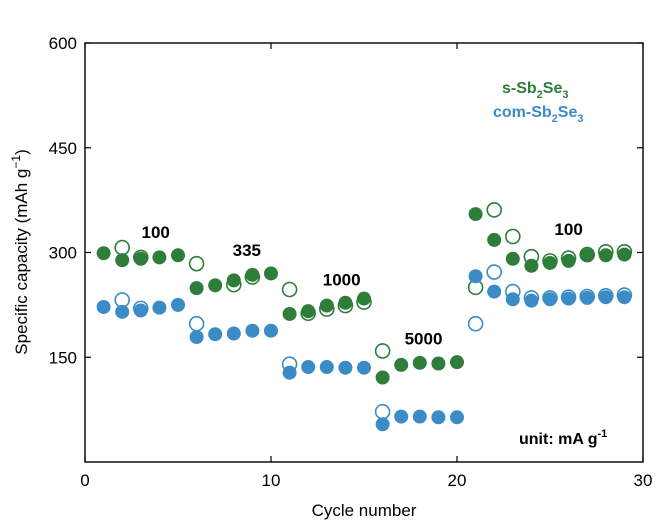  I want to click on x-tick-label: 30, so click(643, 480).